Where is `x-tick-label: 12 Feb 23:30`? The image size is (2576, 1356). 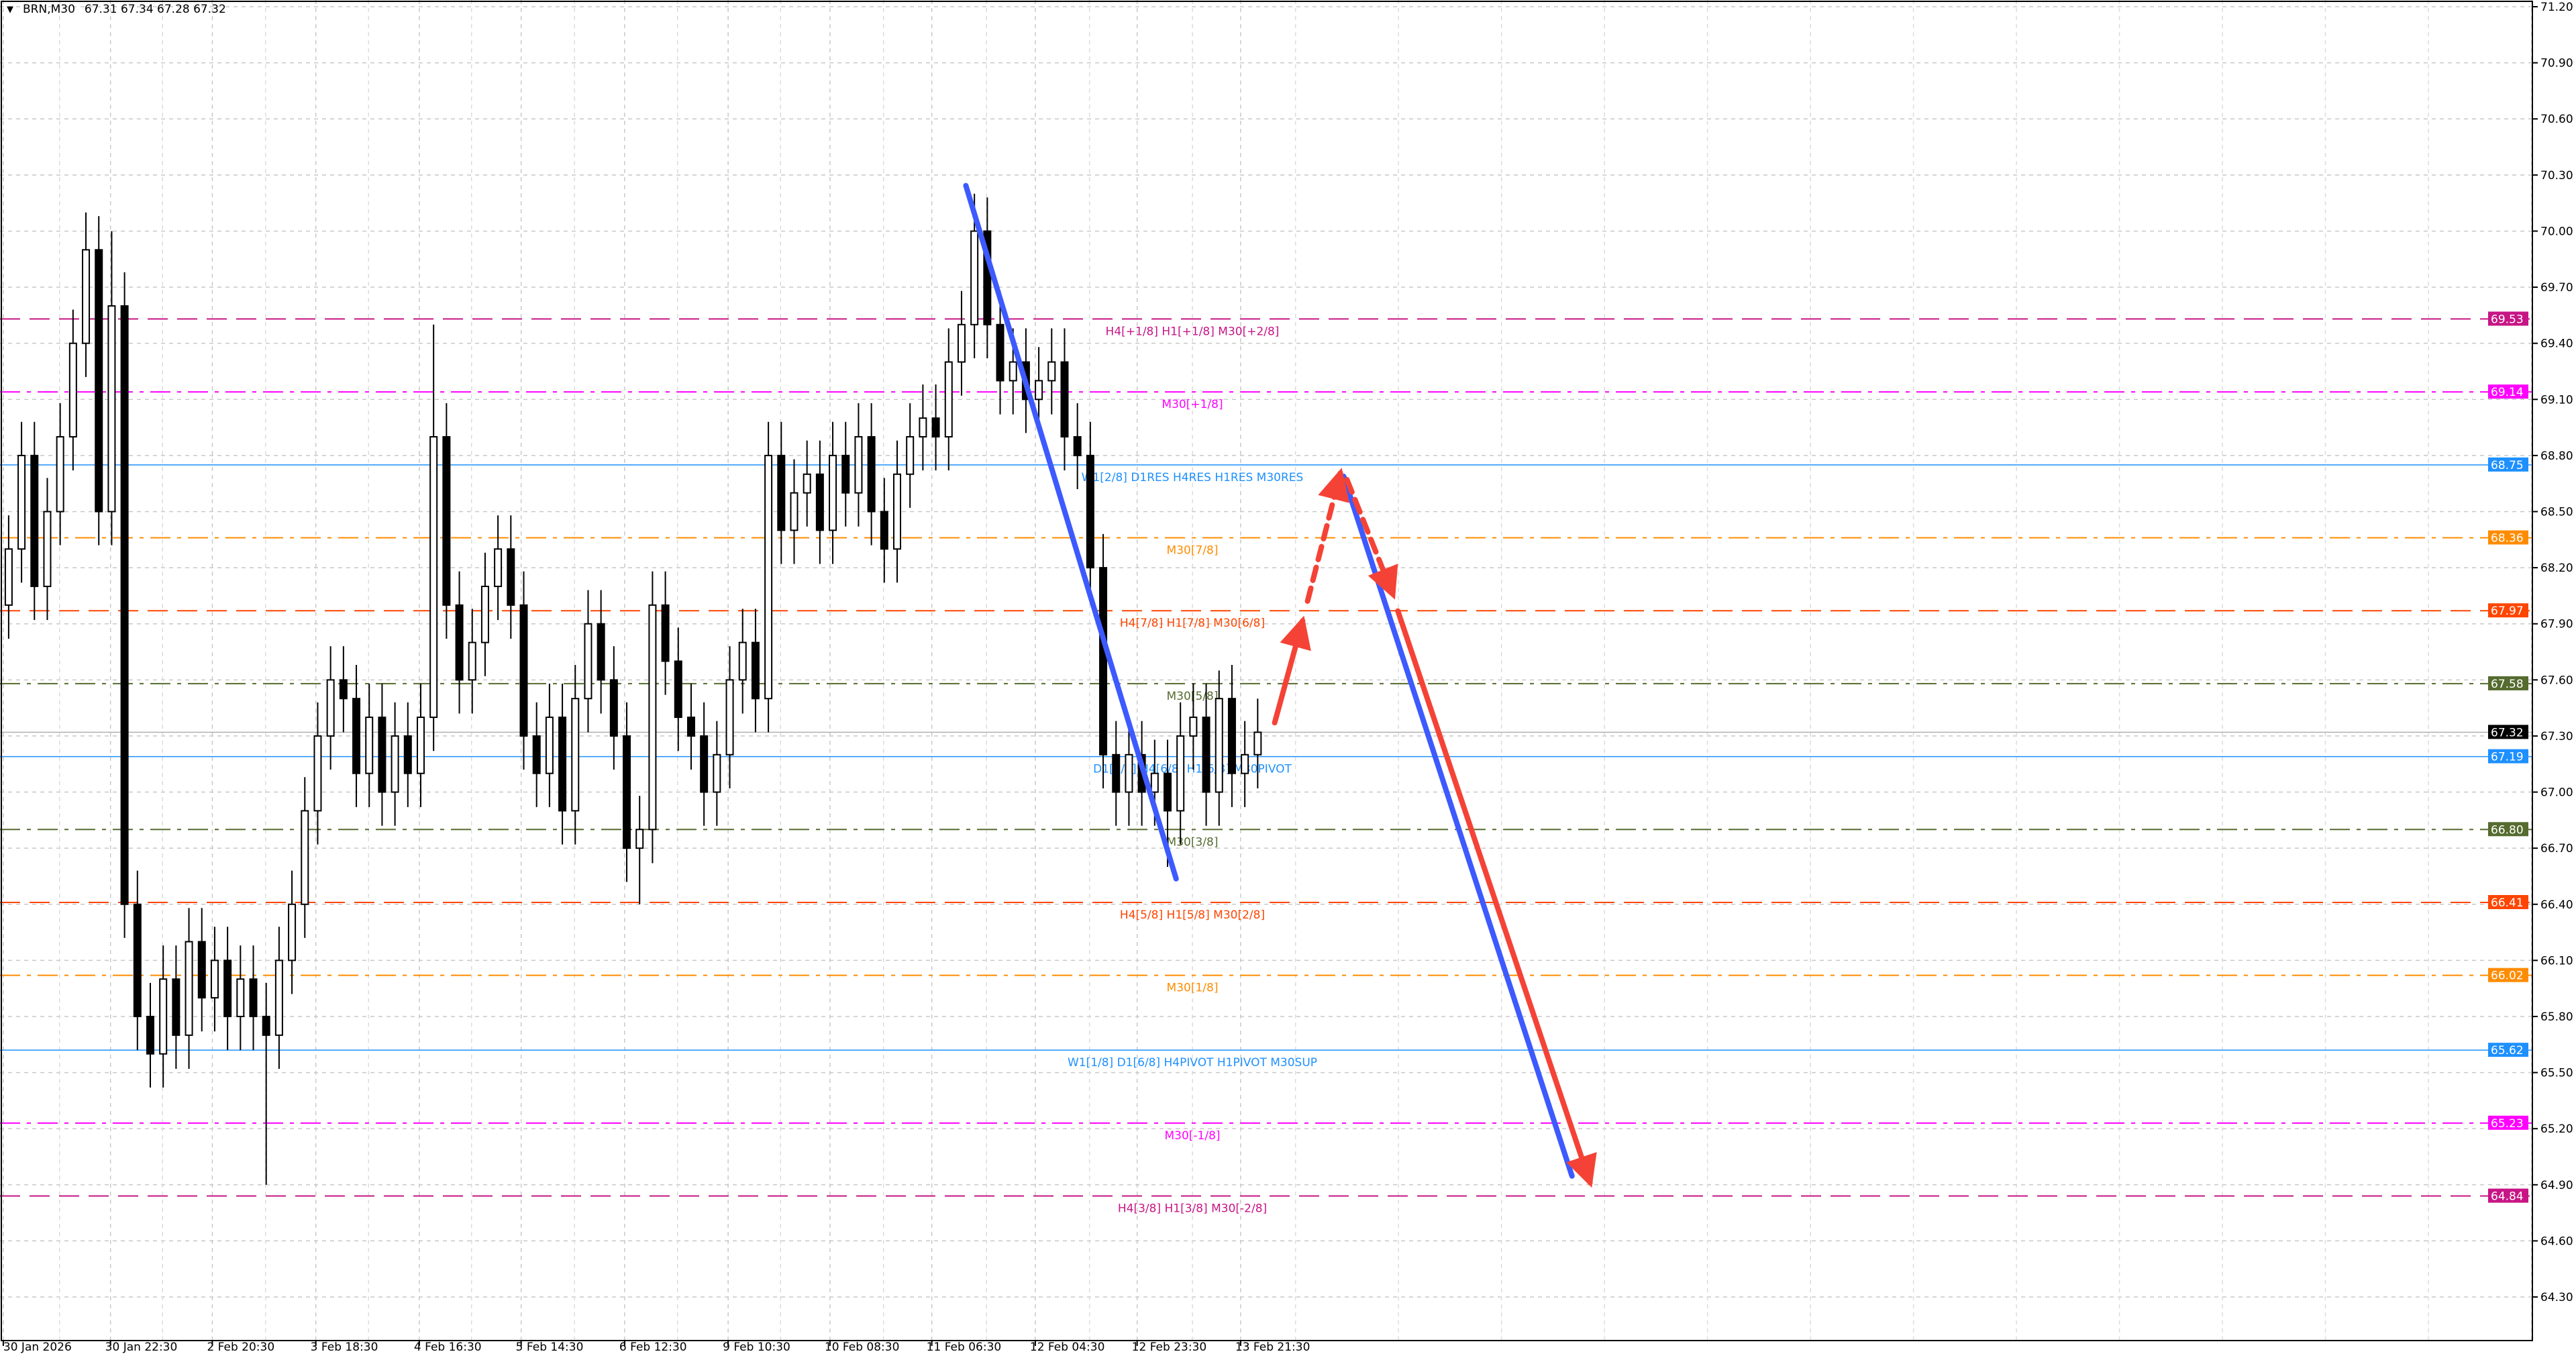 x-tick-label: 12 Feb 23:30 is located at coordinates (1169, 1347).